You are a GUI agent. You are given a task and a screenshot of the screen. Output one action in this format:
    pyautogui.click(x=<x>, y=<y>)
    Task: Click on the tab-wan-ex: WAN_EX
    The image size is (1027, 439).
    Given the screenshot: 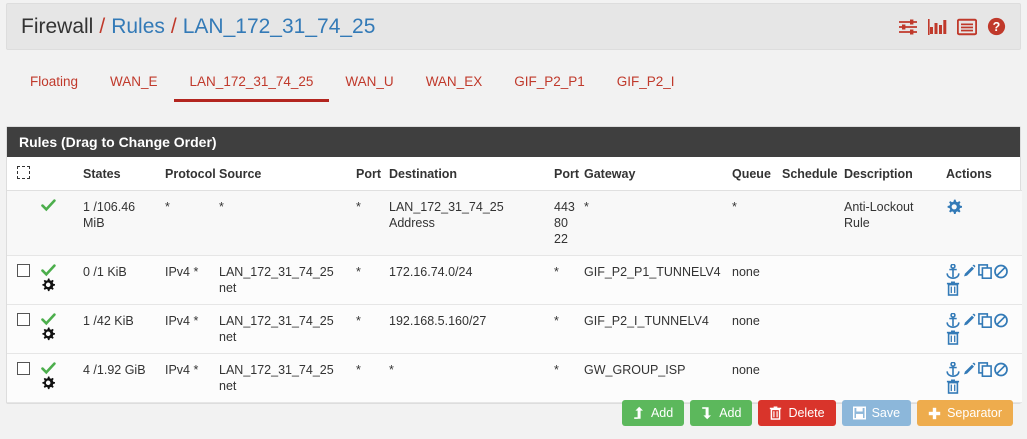 What is the action you would take?
    pyautogui.click(x=454, y=81)
    